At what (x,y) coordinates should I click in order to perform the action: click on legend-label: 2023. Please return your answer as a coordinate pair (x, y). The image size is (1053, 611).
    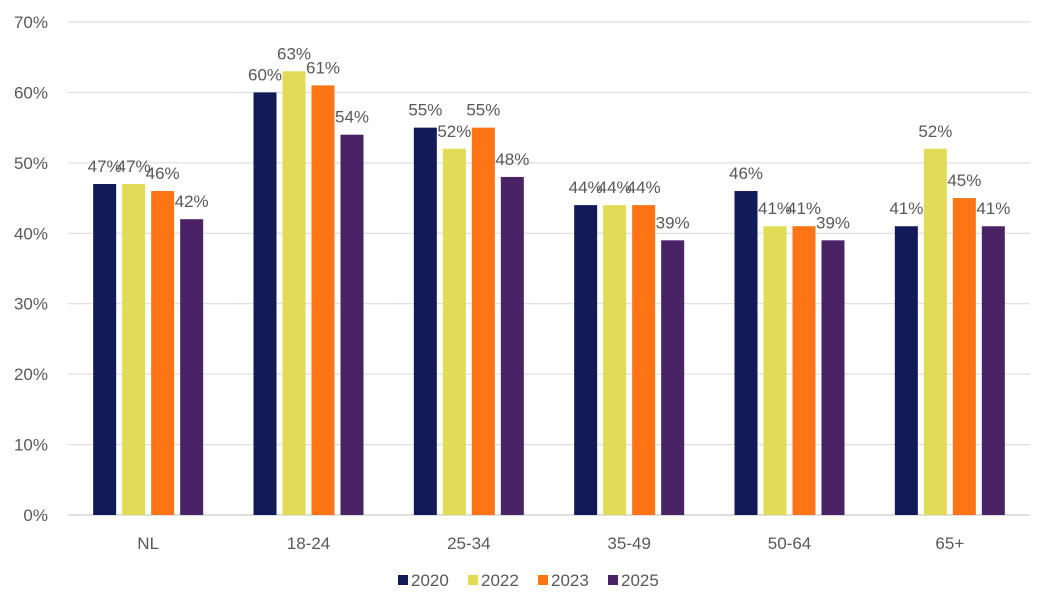
    Looking at the image, I should click on (570, 580).